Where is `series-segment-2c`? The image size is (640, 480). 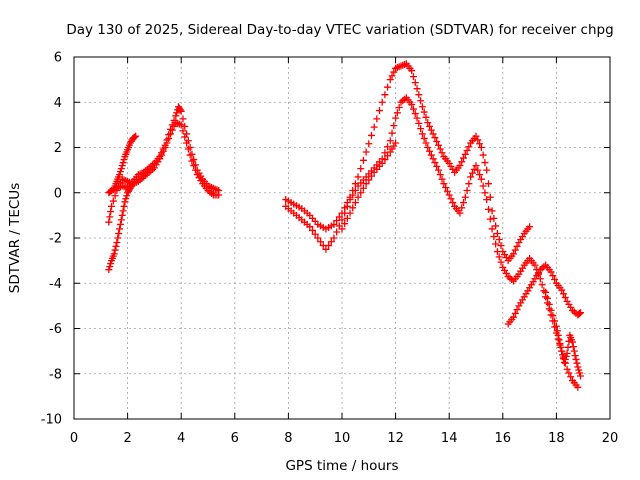
series-segment-2c is located at coordinates (369, 186).